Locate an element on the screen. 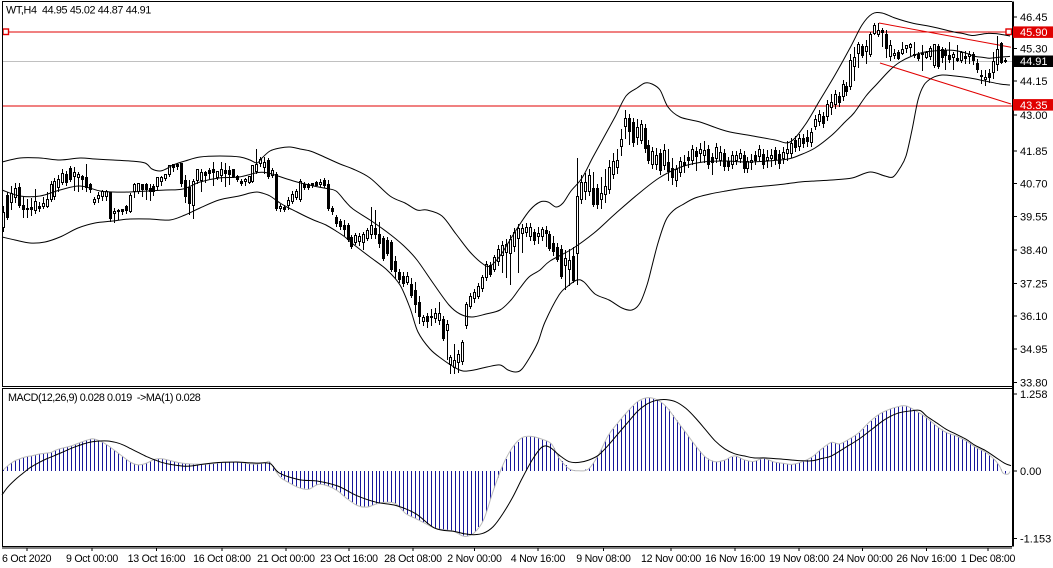  svg-text: 26 Nov 16:00 is located at coordinates (926, 559).